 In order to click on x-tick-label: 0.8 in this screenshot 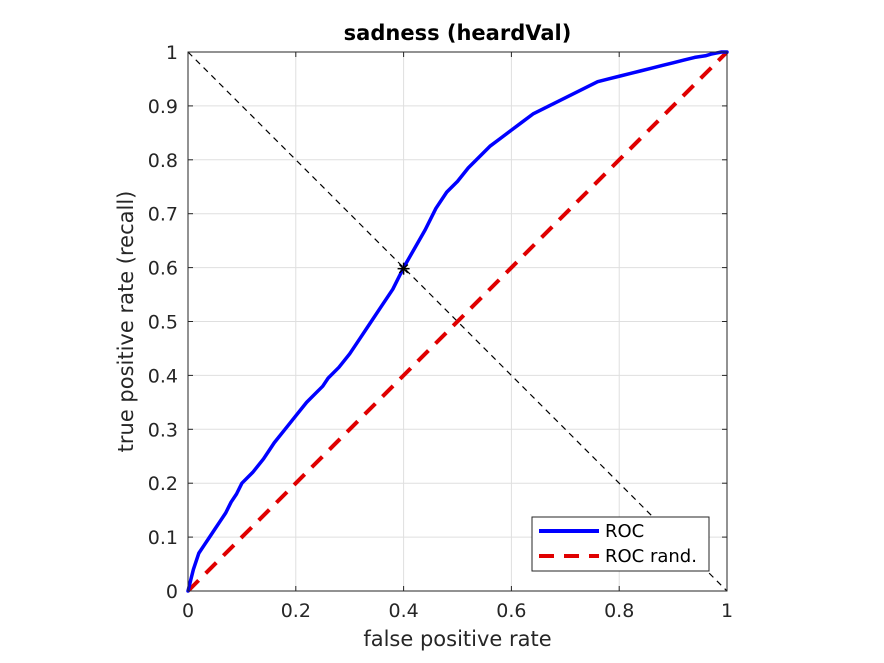, I will do `click(619, 611)`.